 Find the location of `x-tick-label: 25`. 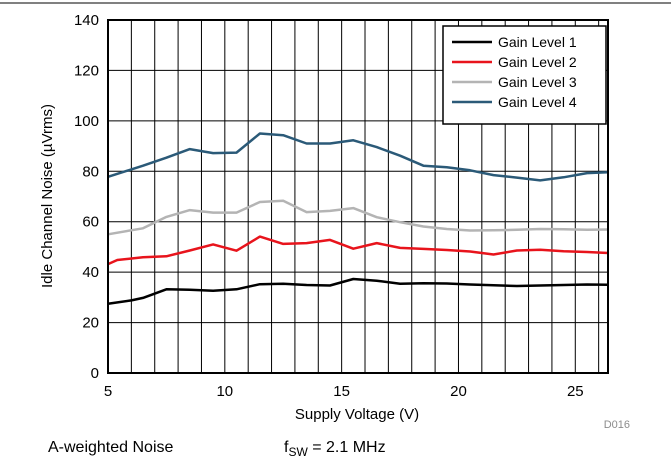

x-tick-label: 25 is located at coordinates (575, 391).